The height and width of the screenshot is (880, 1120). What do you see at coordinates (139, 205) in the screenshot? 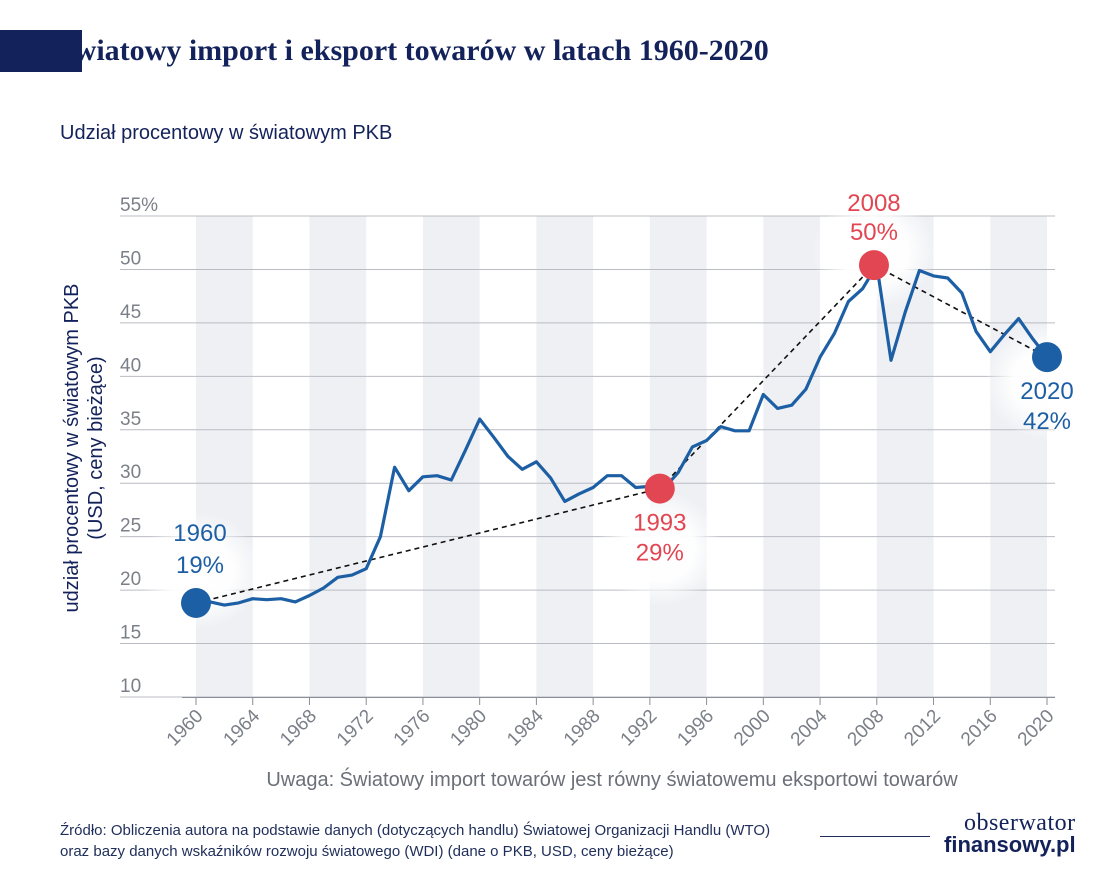
I see `y-tick-label: 55%` at bounding box center [139, 205].